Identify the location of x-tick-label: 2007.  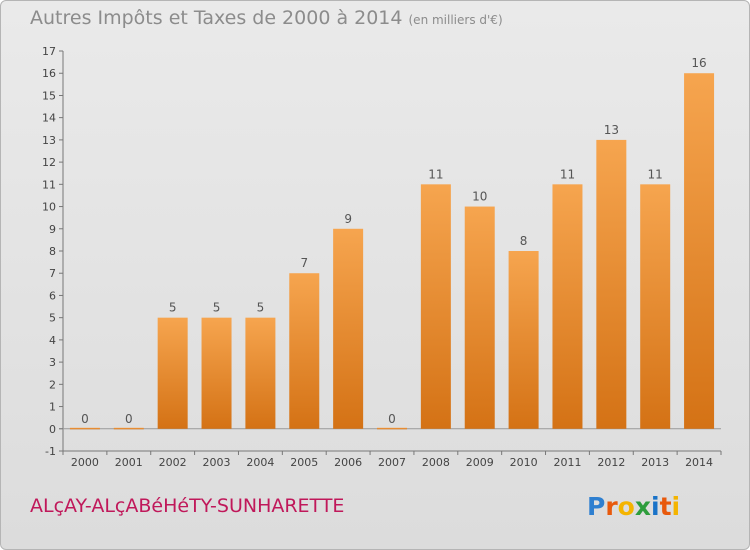
(392, 462).